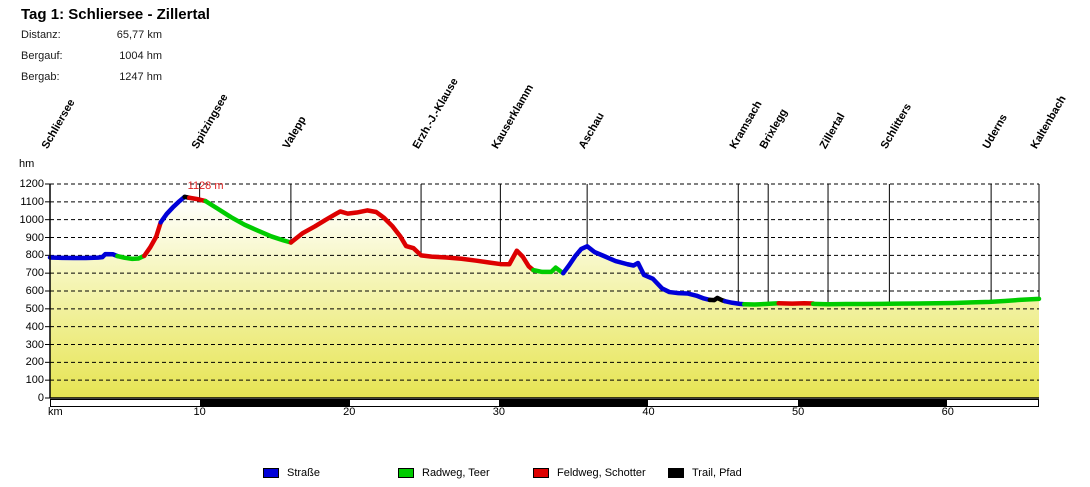 This screenshot has height=487, width=1090. Describe the element at coordinates (717, 473) in the screenshot. I see `legend-label: Trail, Pfad` at that location.